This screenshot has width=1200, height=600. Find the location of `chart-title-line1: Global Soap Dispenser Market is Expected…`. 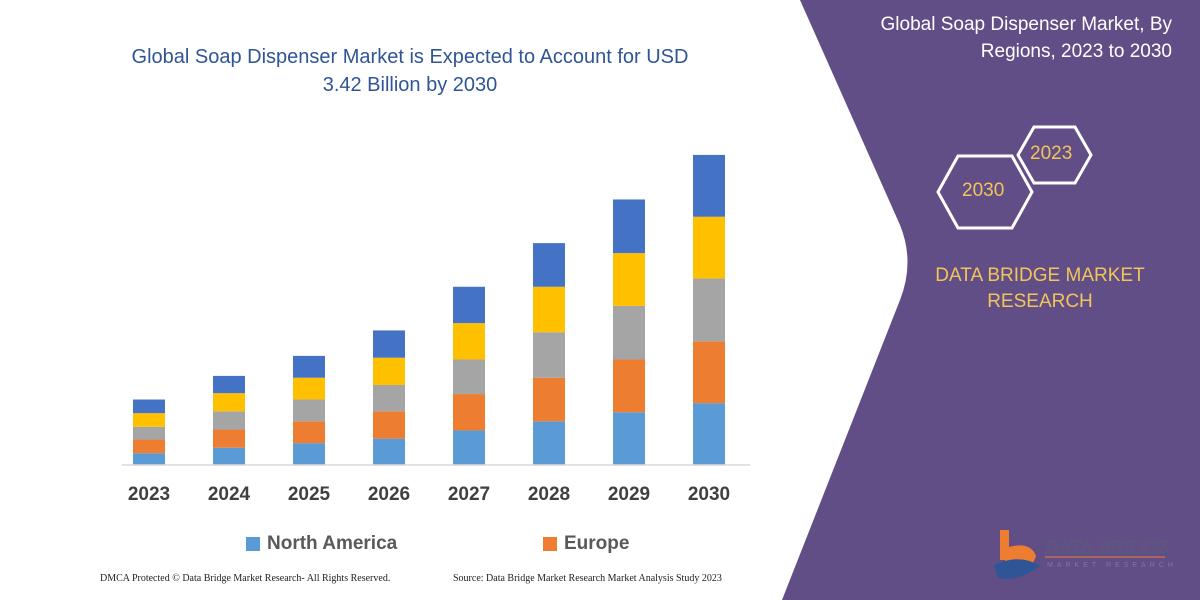

chart-title-line1: Global Soap Dispenser Market is Expected… is located at coordinates (410, 57).